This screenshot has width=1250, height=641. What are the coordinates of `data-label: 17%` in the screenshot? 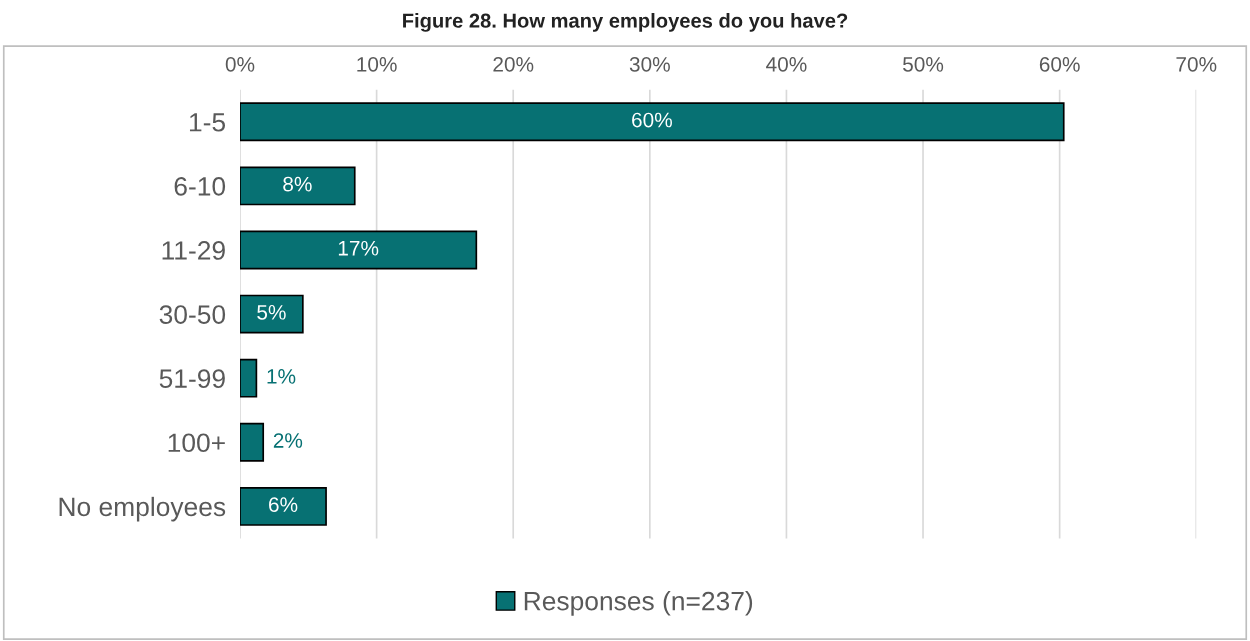 It's located at (358, 248).